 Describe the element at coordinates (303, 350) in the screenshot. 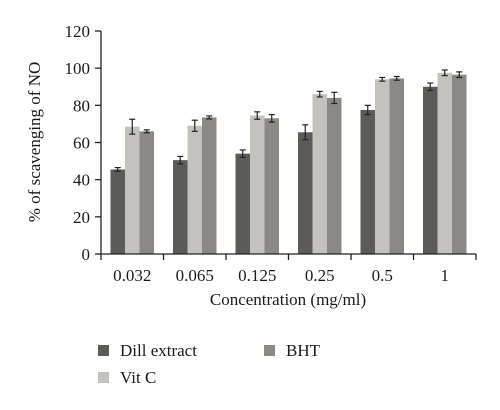

I see `legend-label: BHT` at that location.